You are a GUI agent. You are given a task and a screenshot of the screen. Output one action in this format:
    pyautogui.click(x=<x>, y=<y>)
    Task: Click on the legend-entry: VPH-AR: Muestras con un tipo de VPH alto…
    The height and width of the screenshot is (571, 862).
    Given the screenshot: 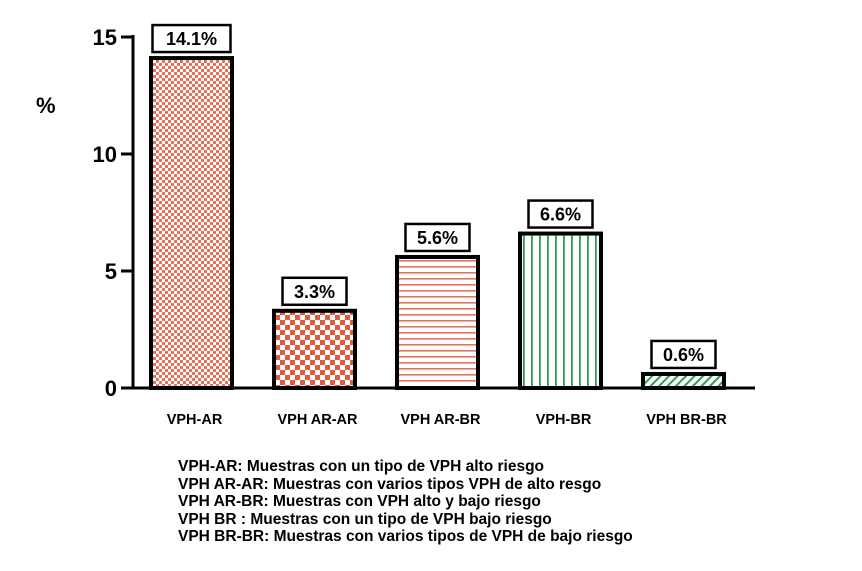 What is the action you would take?
    pyautogui.click(x=361, y=466)
    